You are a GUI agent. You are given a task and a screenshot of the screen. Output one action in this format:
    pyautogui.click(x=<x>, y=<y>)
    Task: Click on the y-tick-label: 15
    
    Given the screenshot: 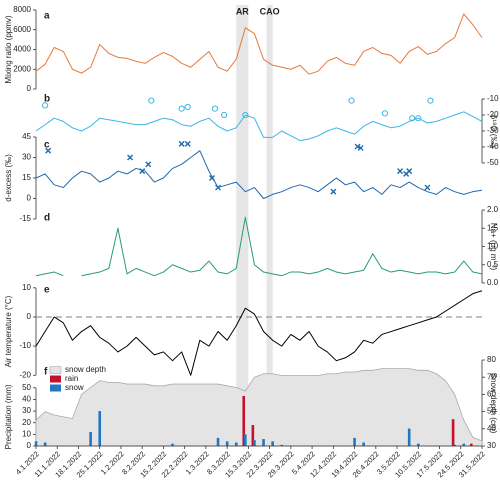 What is the action you would take?
    pyautogui.click(x=26, y=177)
    